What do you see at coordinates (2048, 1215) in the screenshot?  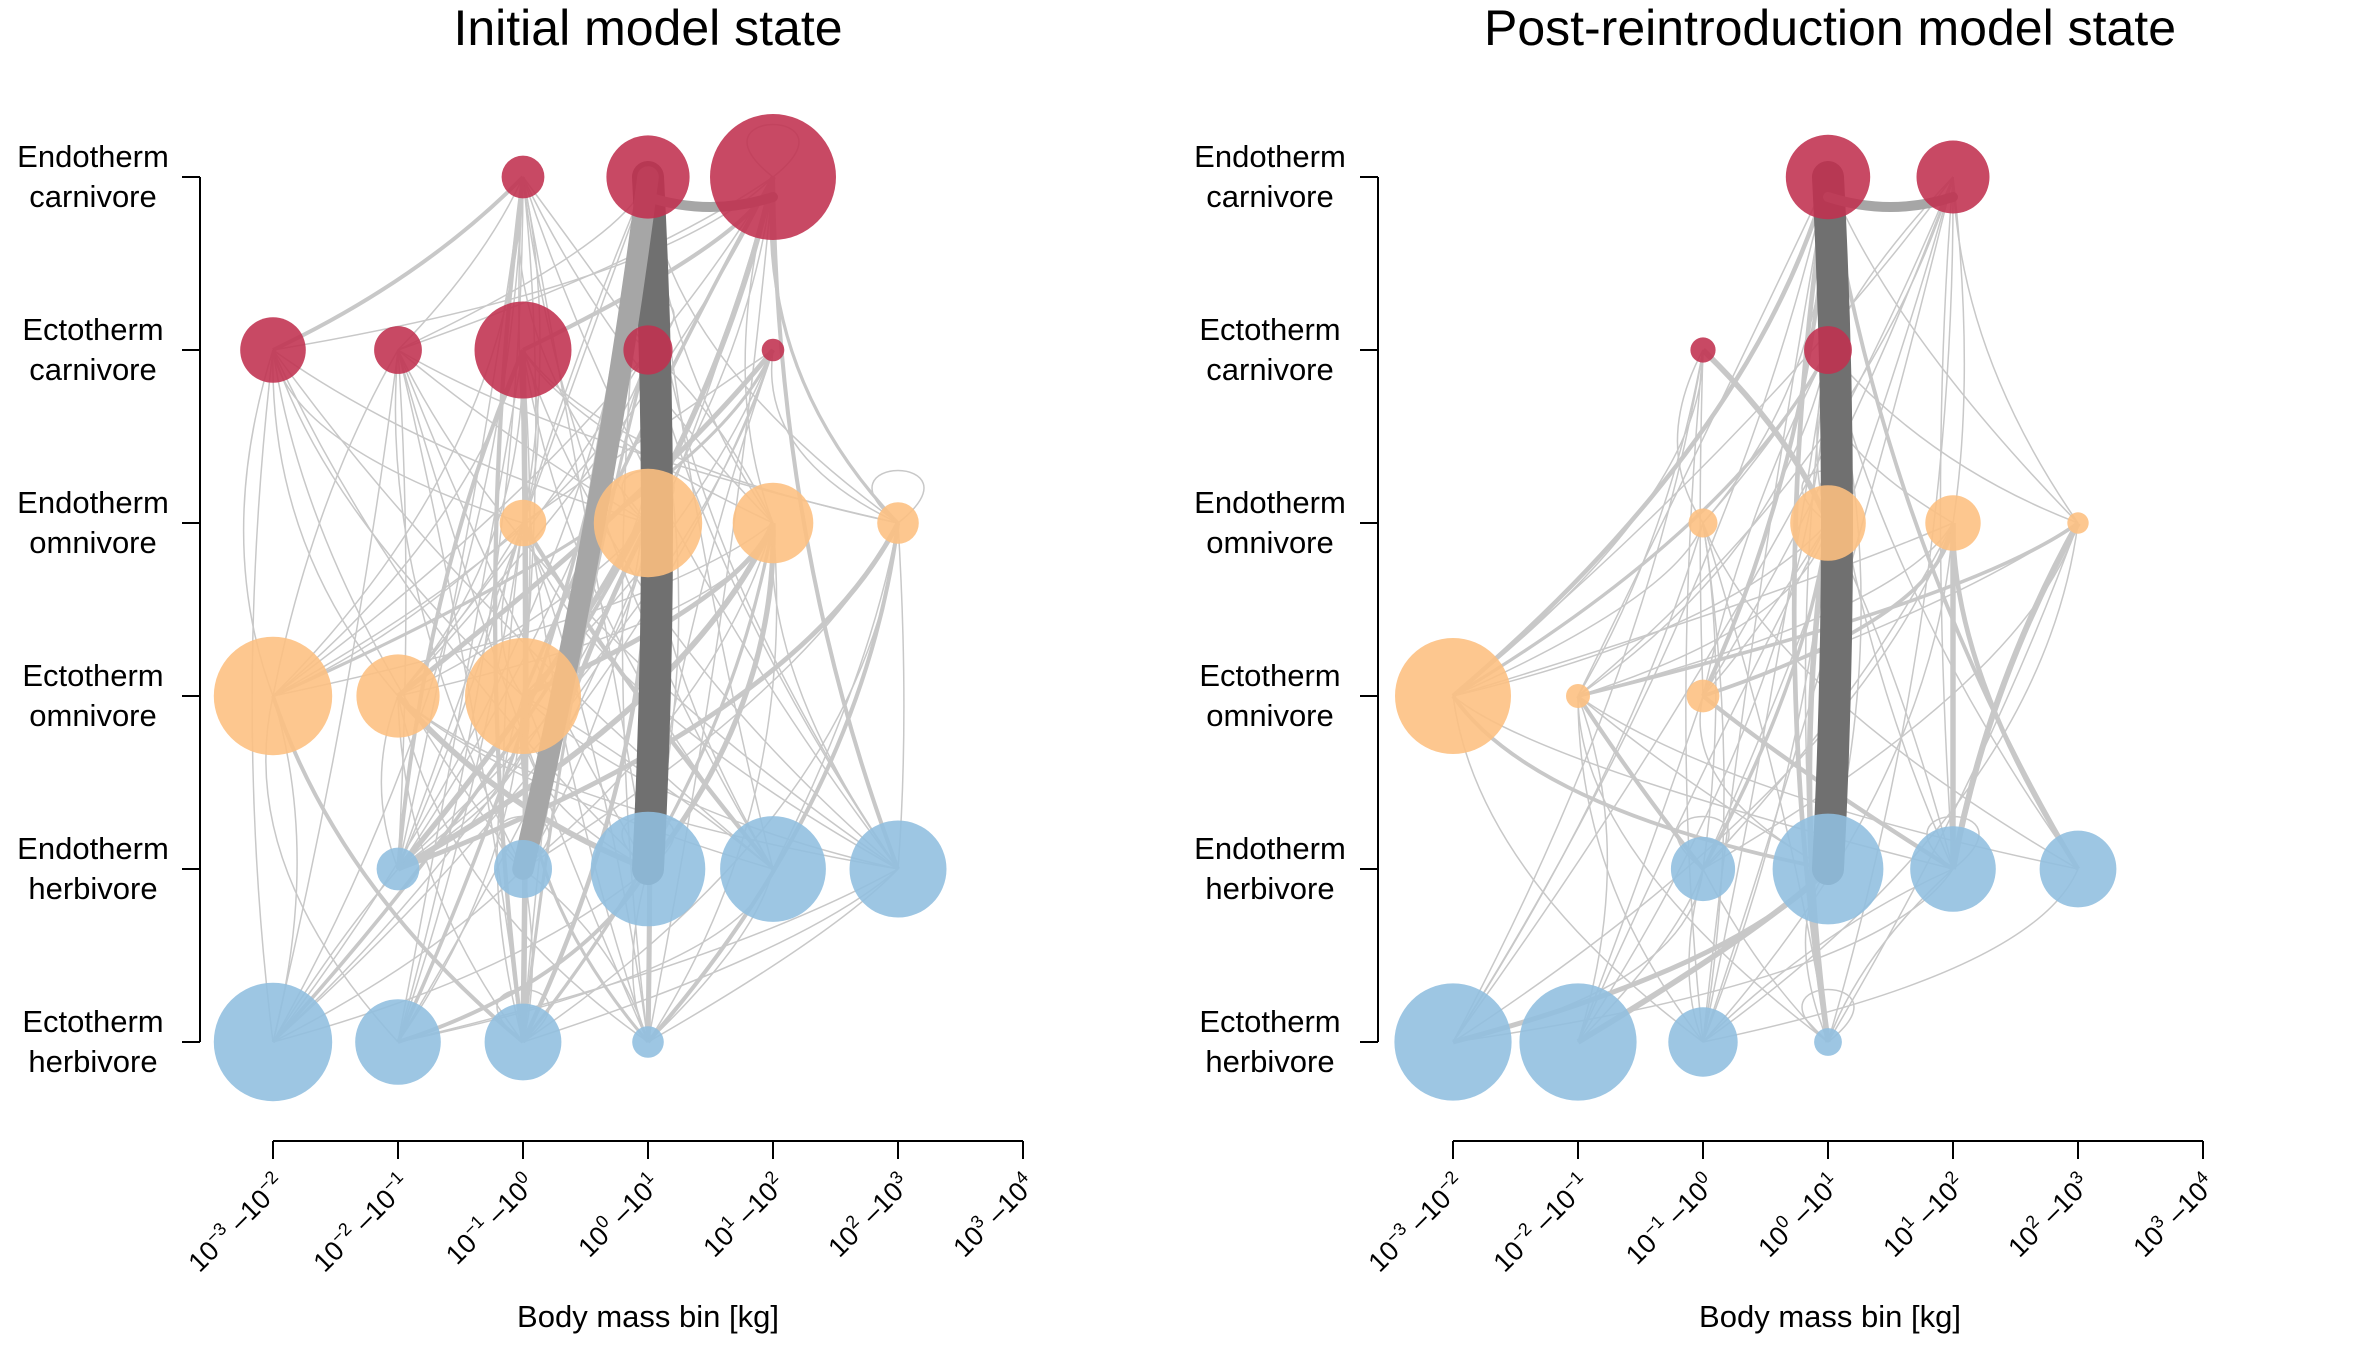 I see `x-tick-label: 102 –103` at bounding box center [2048, 1215].